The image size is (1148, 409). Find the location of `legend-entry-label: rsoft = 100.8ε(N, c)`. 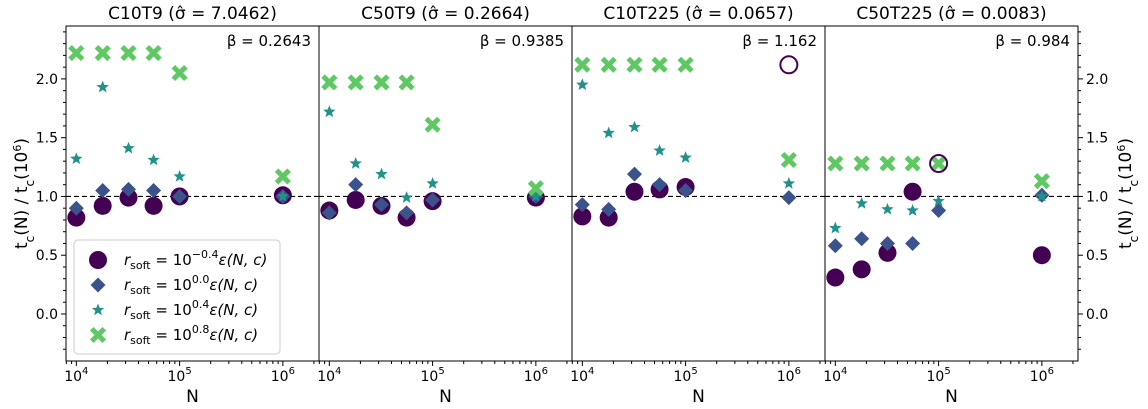

legend-entry-label: rsoft = 100.8ε(N, c) is located at coordinates (191, 335).